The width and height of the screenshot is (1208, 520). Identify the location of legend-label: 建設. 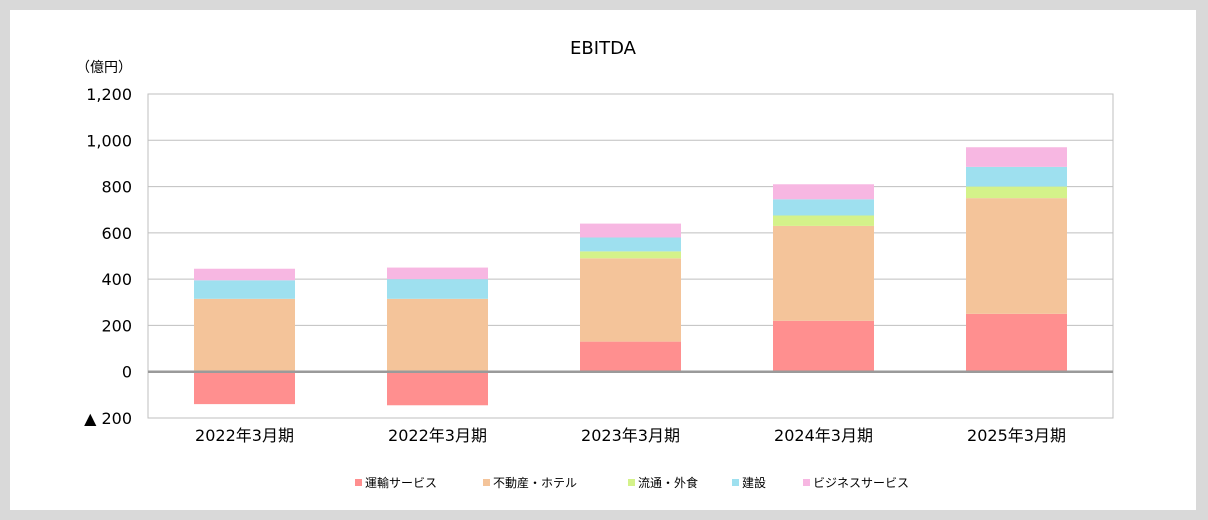
(754, 482).